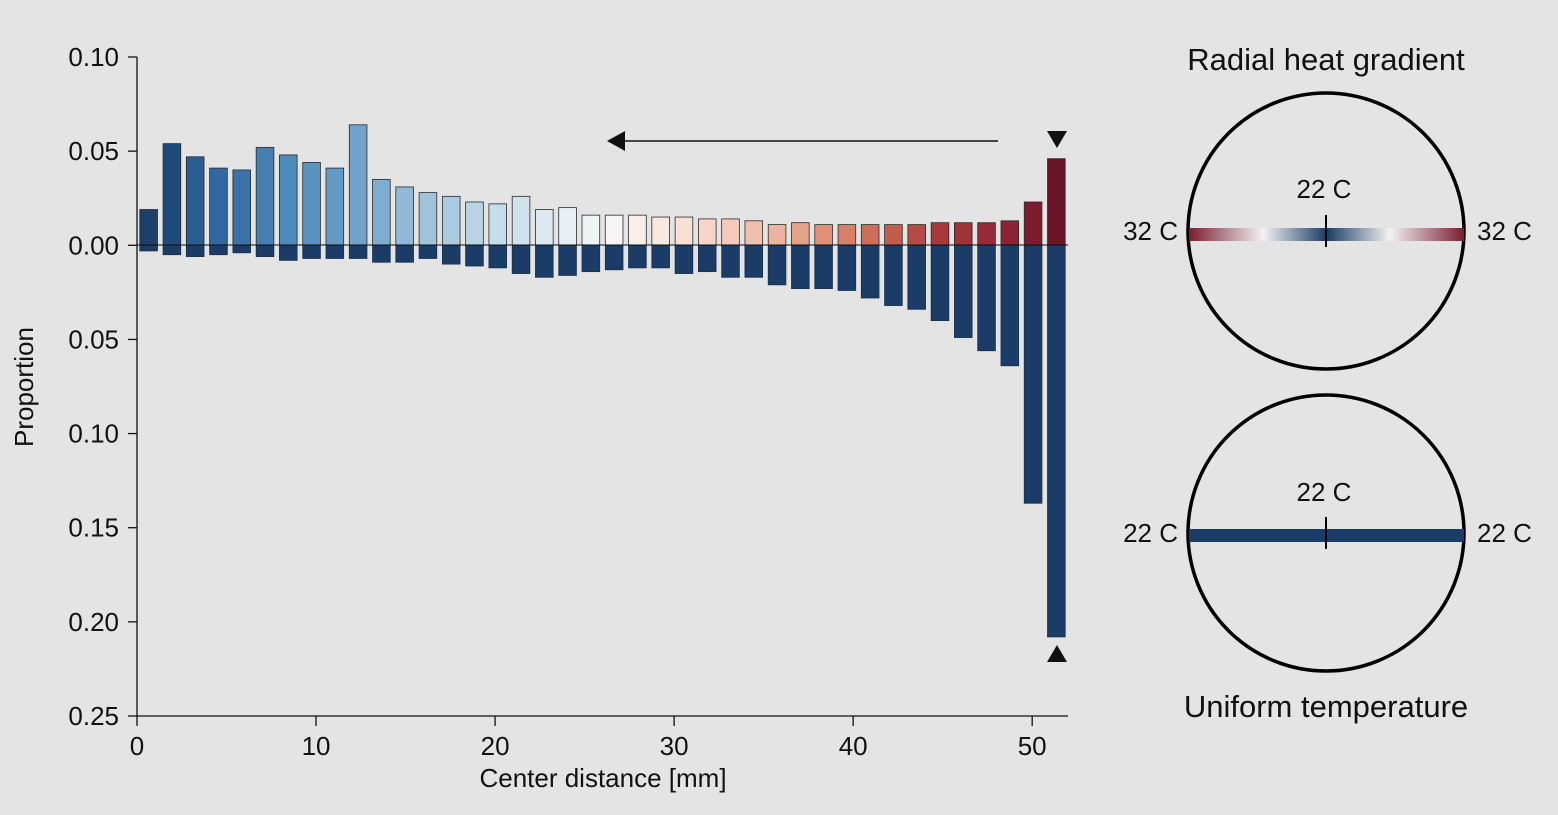 The width and height of the screenshot is (1558, 815). What do you see at coordinates (1150, 231) in the screenshot?
I see `left-temperature-label: 32 C` at bounding box center [1150, 231].